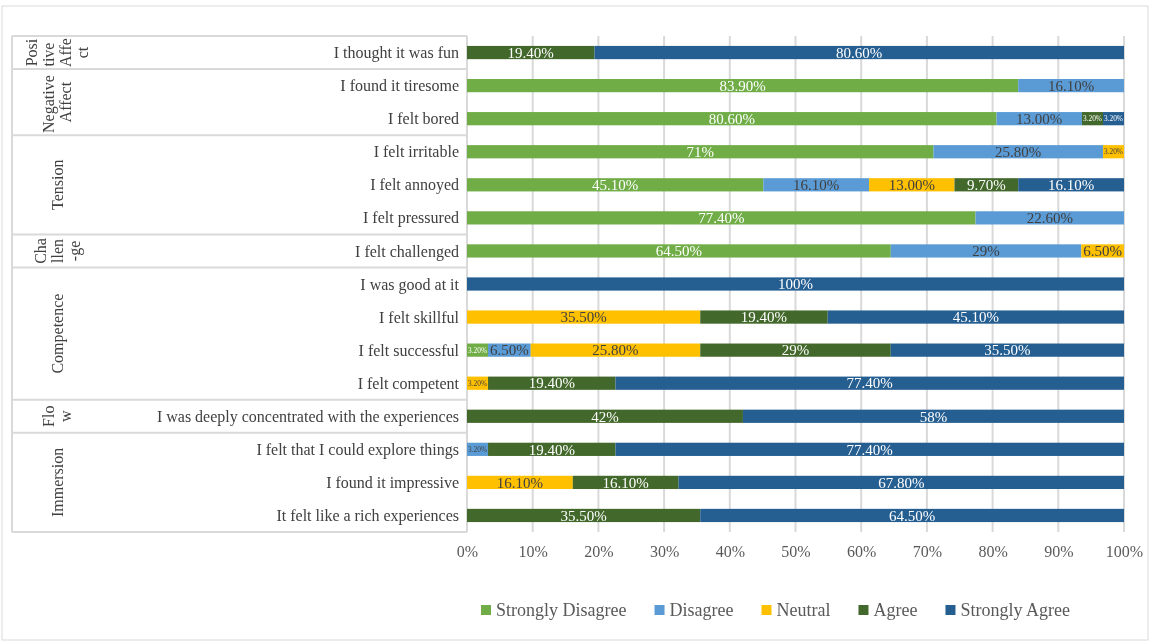 The image size is (1151, 643). What do you see at coordinates (407, 251) in the screenshot?
I see `y-tick-label: I felt challenged` at bounding box center [407, 251].